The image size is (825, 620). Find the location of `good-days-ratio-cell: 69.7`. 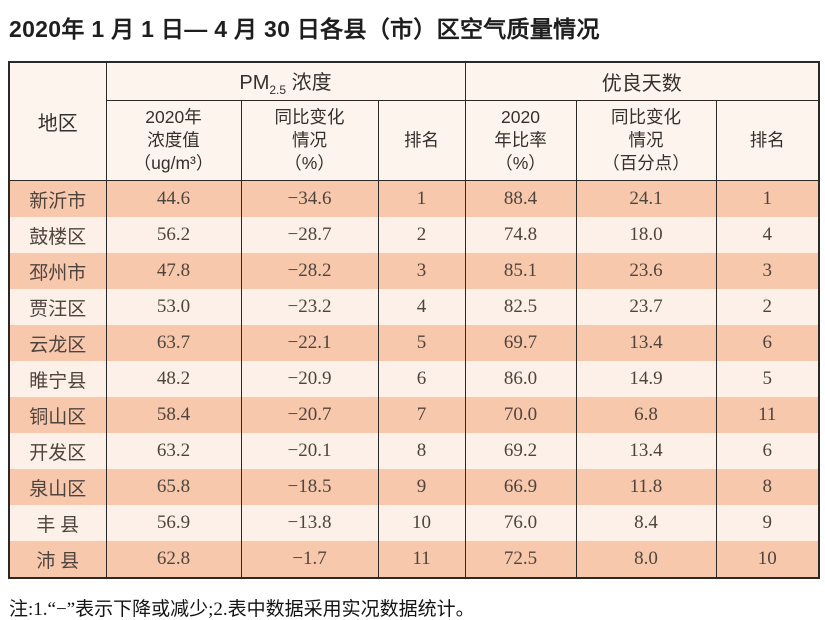

good-days-ratio-cell: 69.7 is located at coordinates (520, 343).